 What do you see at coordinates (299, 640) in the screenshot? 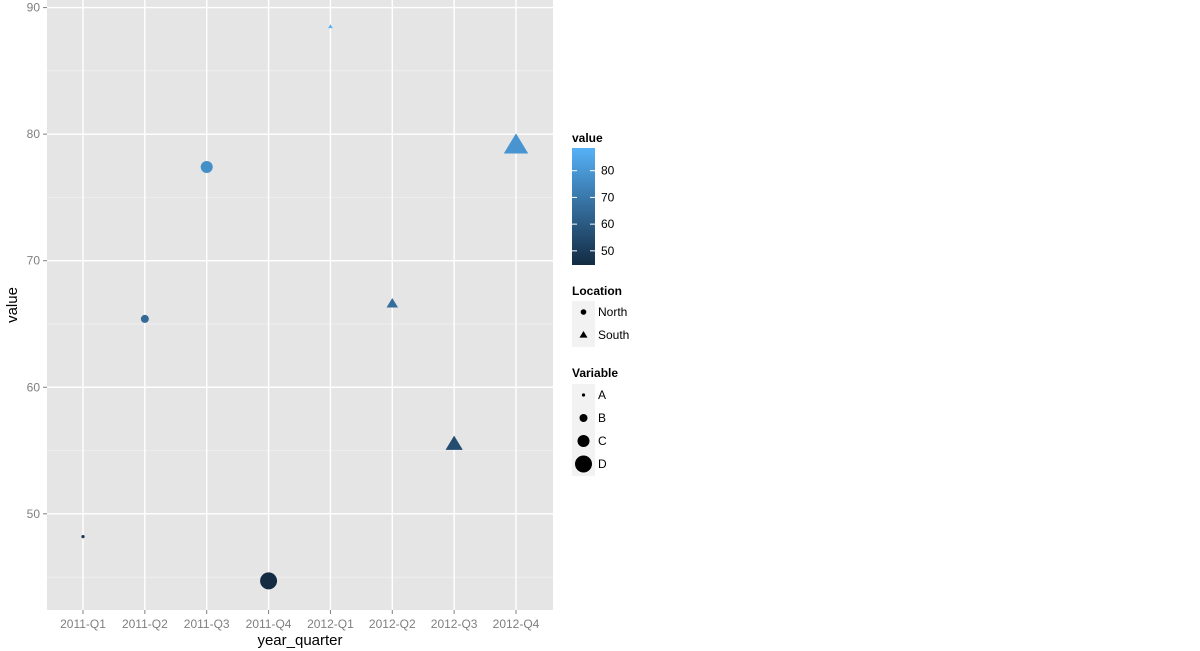
I see `x-axis-title: year_quarter` at bounding box center [299, 640].